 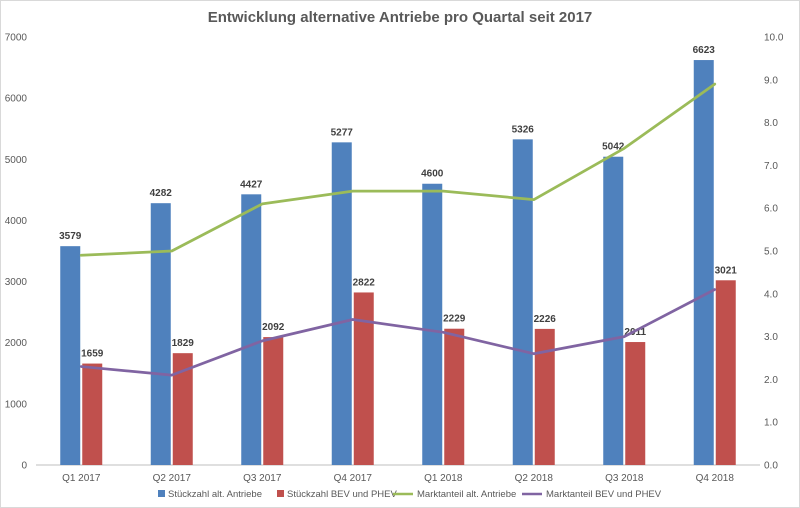 What do you see at coordinates (534, 478) in the screenshot?
I see `x-axis-tick-label: Q2 2018` at bounding box center [534, 478].